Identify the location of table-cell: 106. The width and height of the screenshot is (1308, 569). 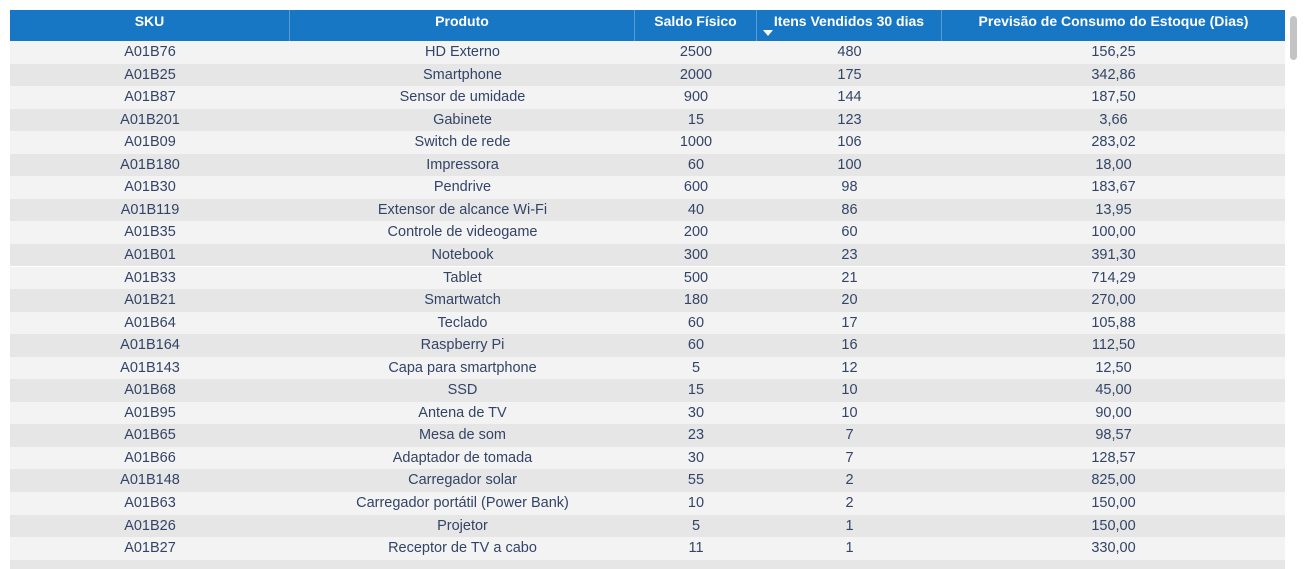
(849, 142).